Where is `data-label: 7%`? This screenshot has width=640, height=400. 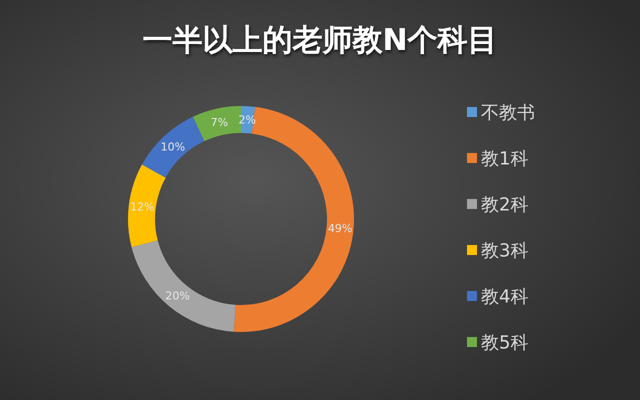 data-label: 7% is located at coordinates (219, 122).